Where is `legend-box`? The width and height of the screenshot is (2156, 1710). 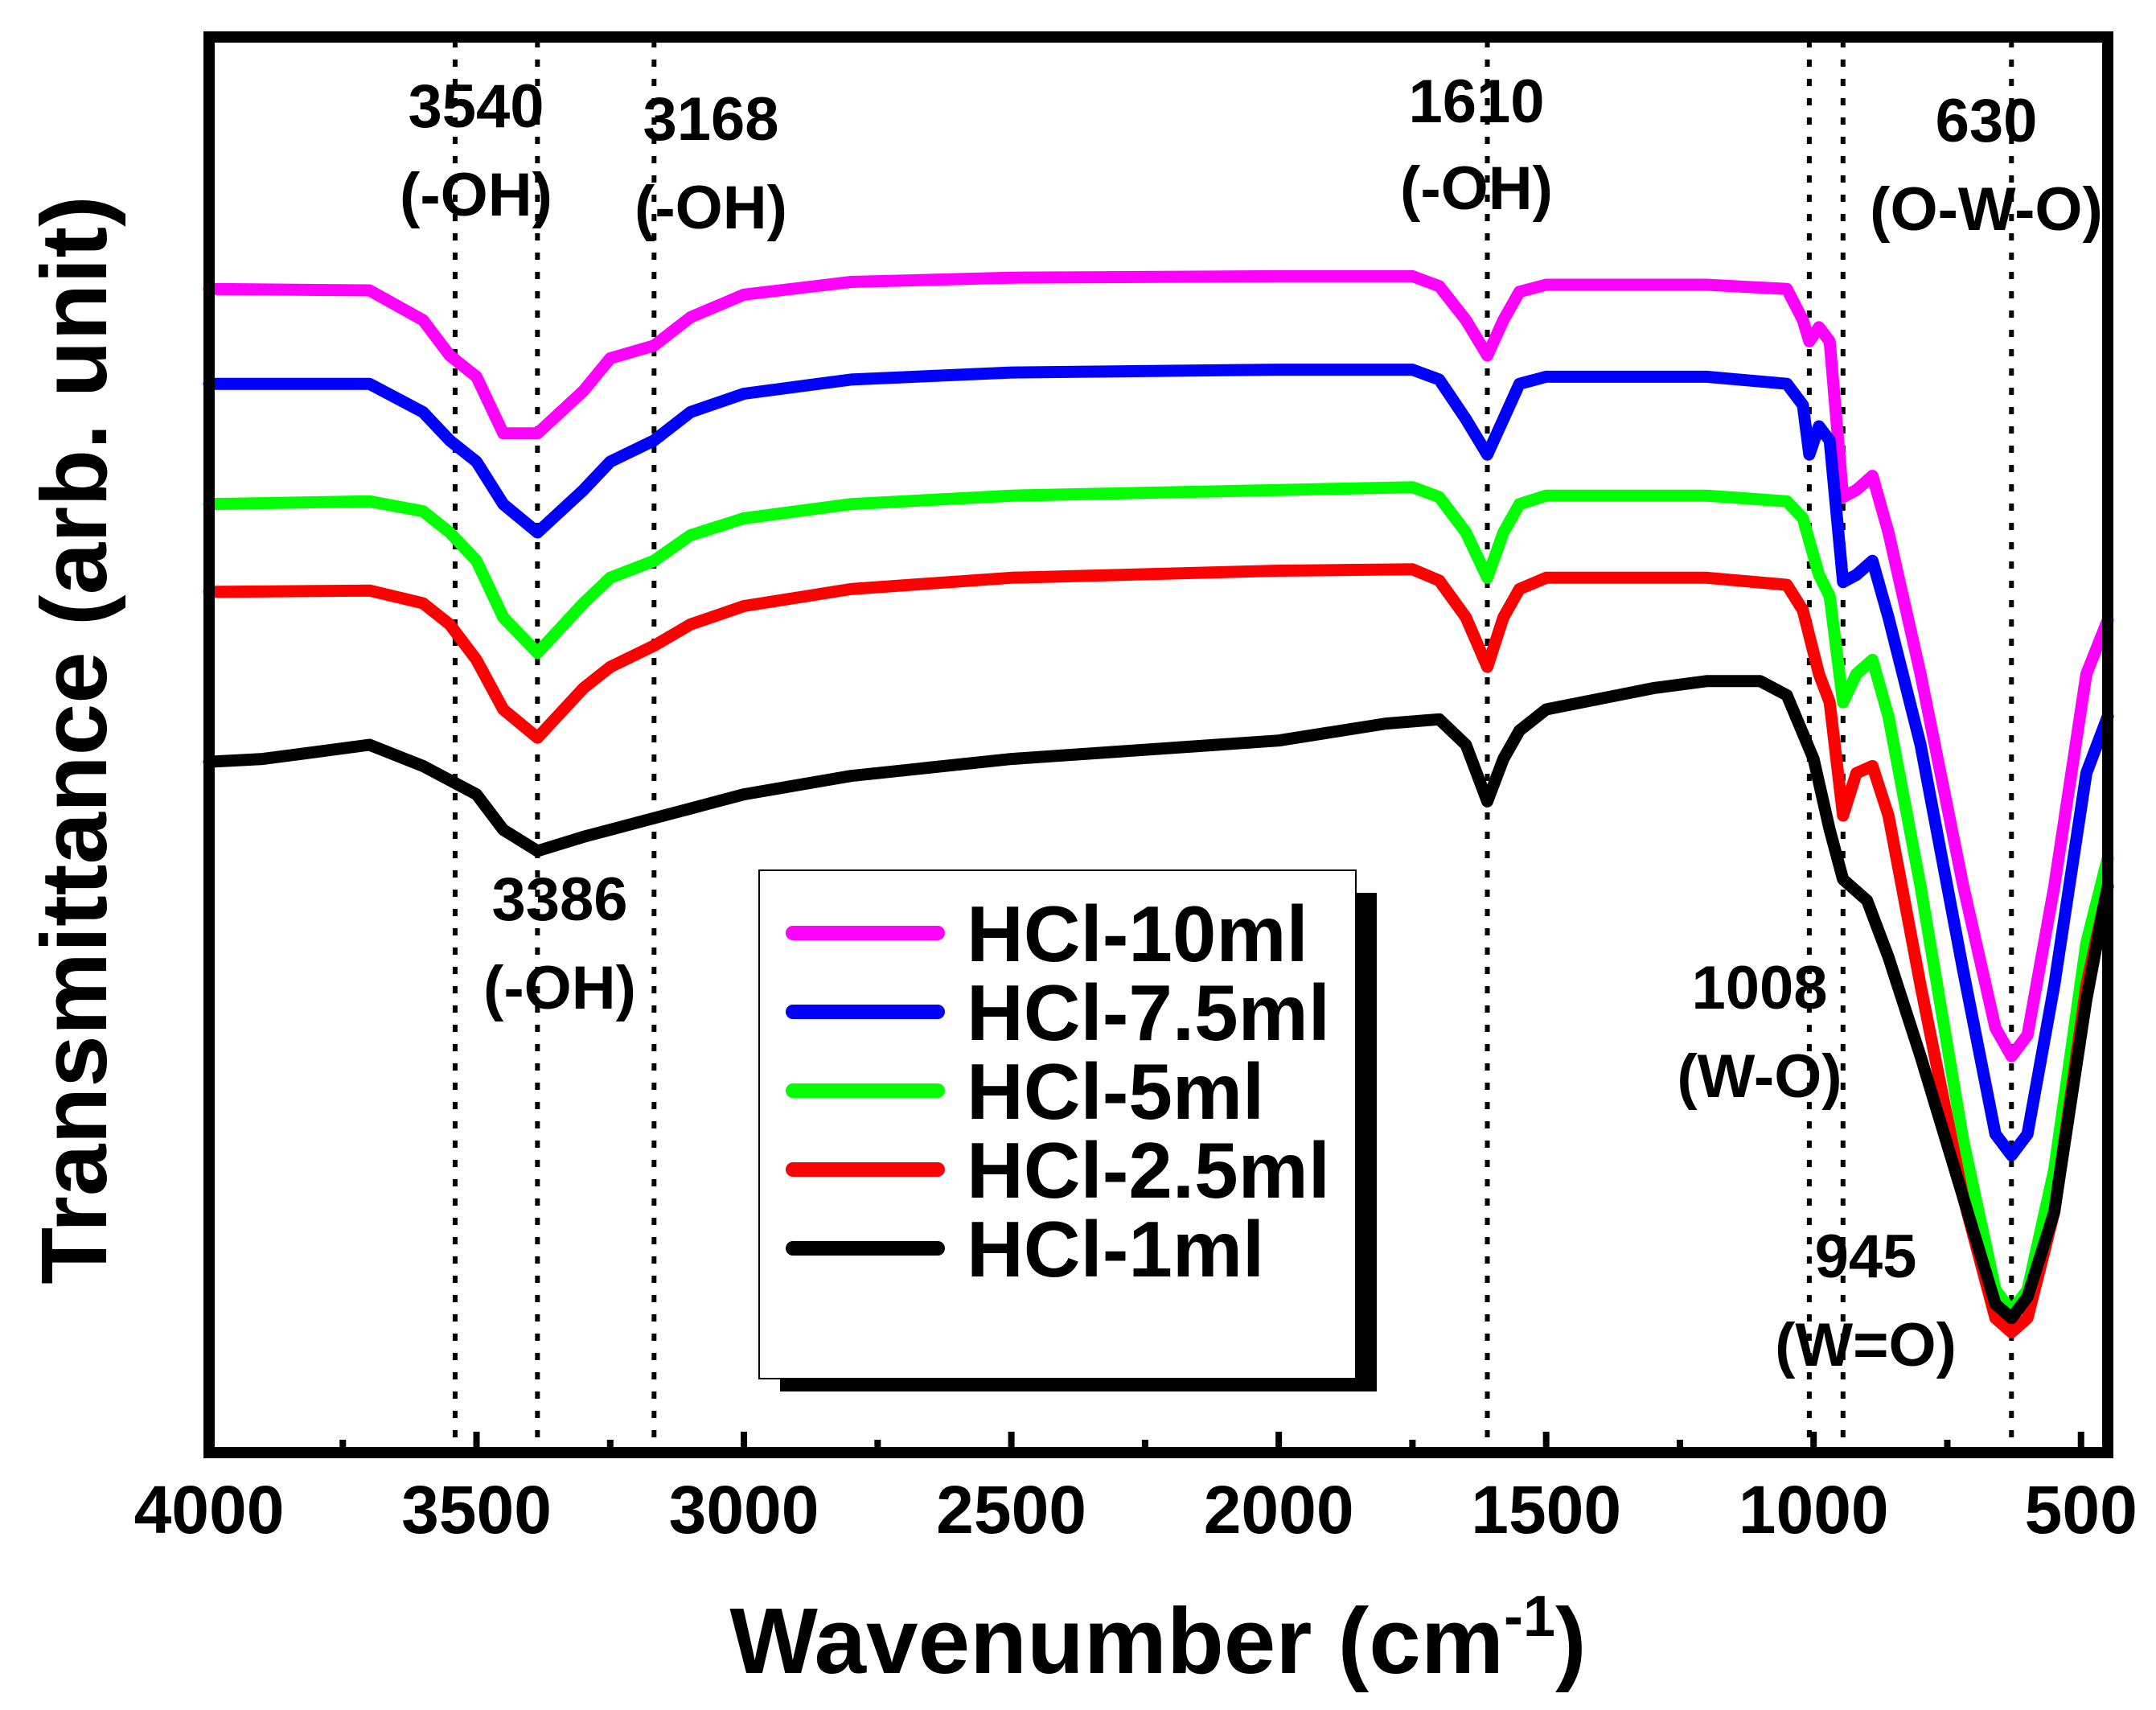 legend-box is located at coordinates (1057, 1124).